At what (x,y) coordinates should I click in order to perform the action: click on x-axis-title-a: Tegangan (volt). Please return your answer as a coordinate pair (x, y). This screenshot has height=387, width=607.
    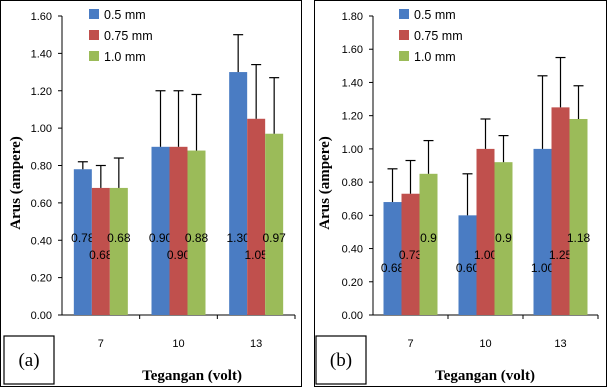
    Looking at the image, I should click on (192, 376).